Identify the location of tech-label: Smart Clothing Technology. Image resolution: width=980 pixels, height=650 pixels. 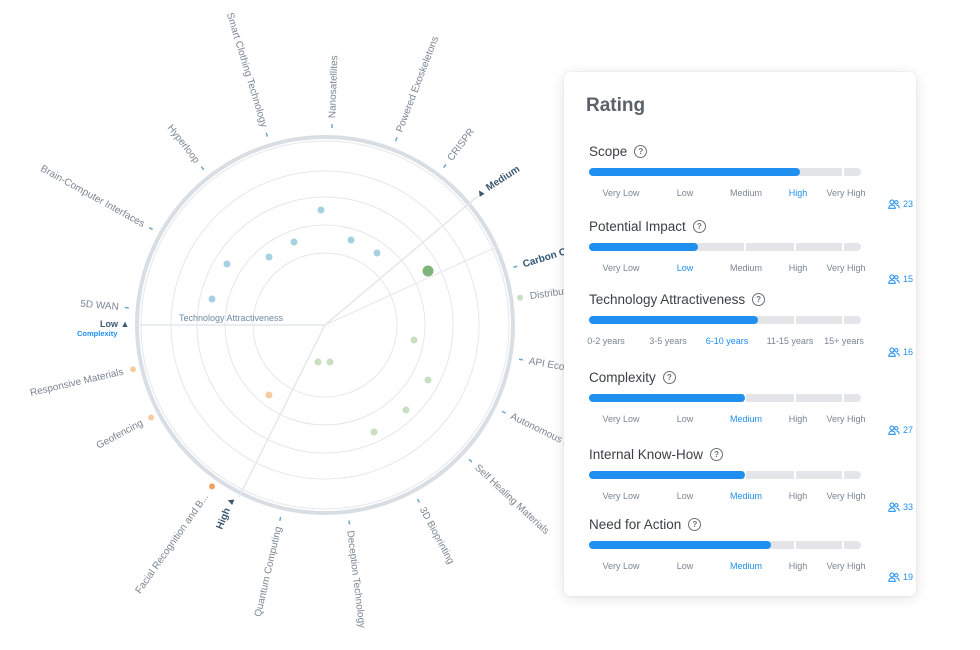
(246, 69).